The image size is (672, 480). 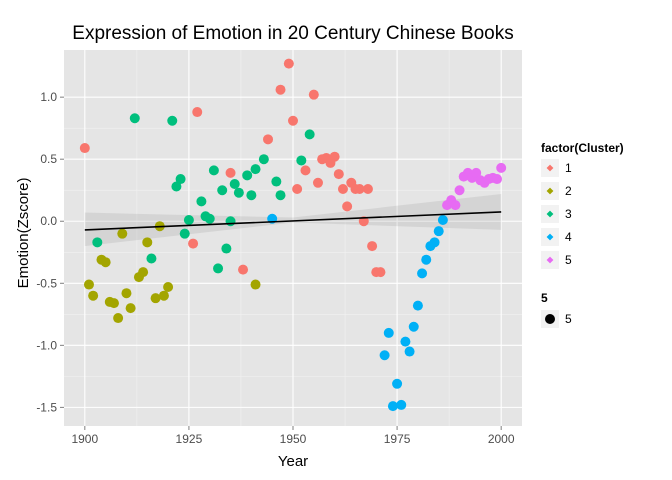 I want to click on y-tick-label: -1.0, so click(x=46, y=345).